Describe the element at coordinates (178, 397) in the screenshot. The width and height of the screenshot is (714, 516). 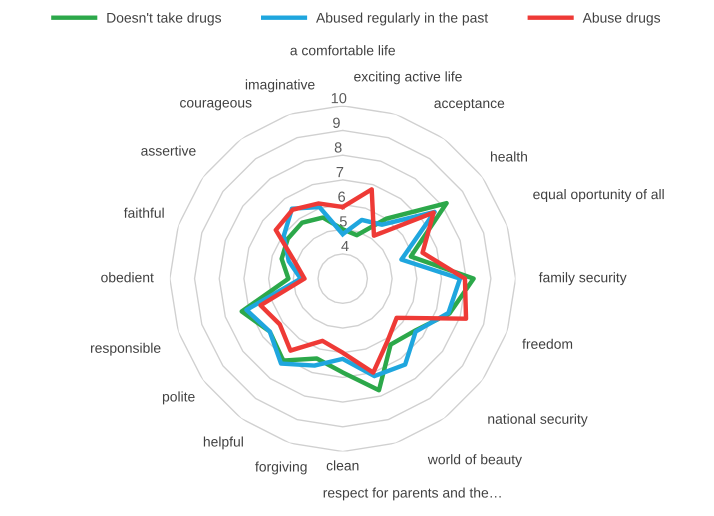
I see `spoke-label: polite` at that location.